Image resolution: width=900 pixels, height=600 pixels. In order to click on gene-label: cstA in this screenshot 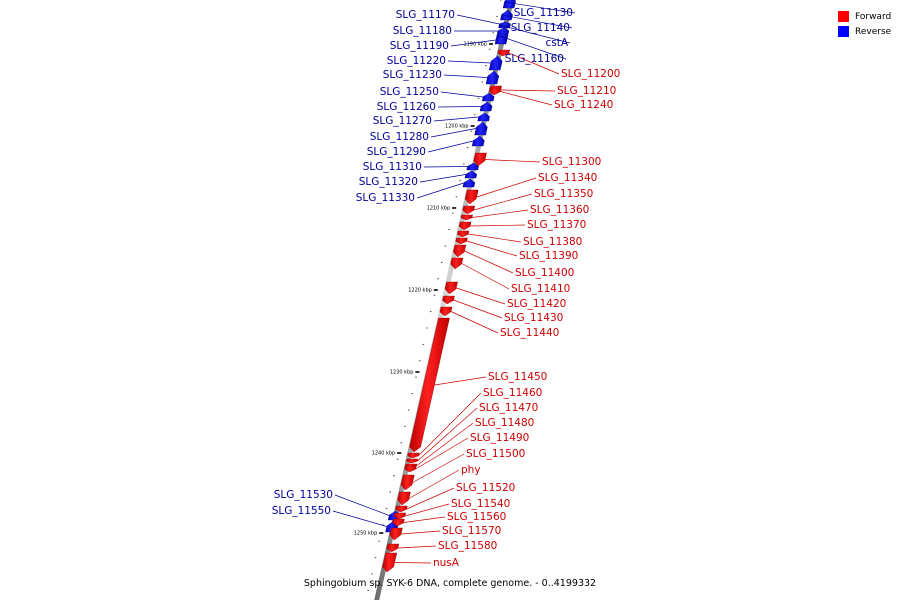, I will do `click(556, 43)`.